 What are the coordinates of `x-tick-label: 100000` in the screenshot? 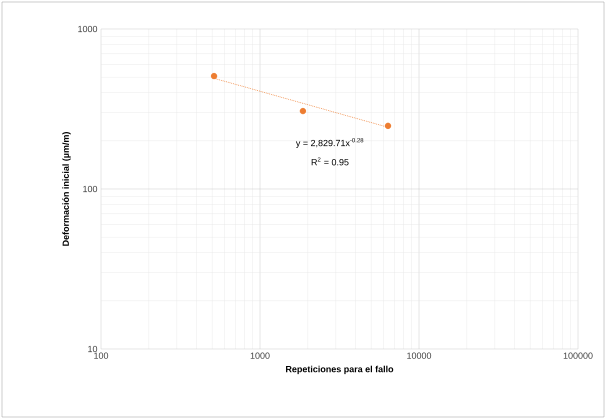 It's located at (578, 355).